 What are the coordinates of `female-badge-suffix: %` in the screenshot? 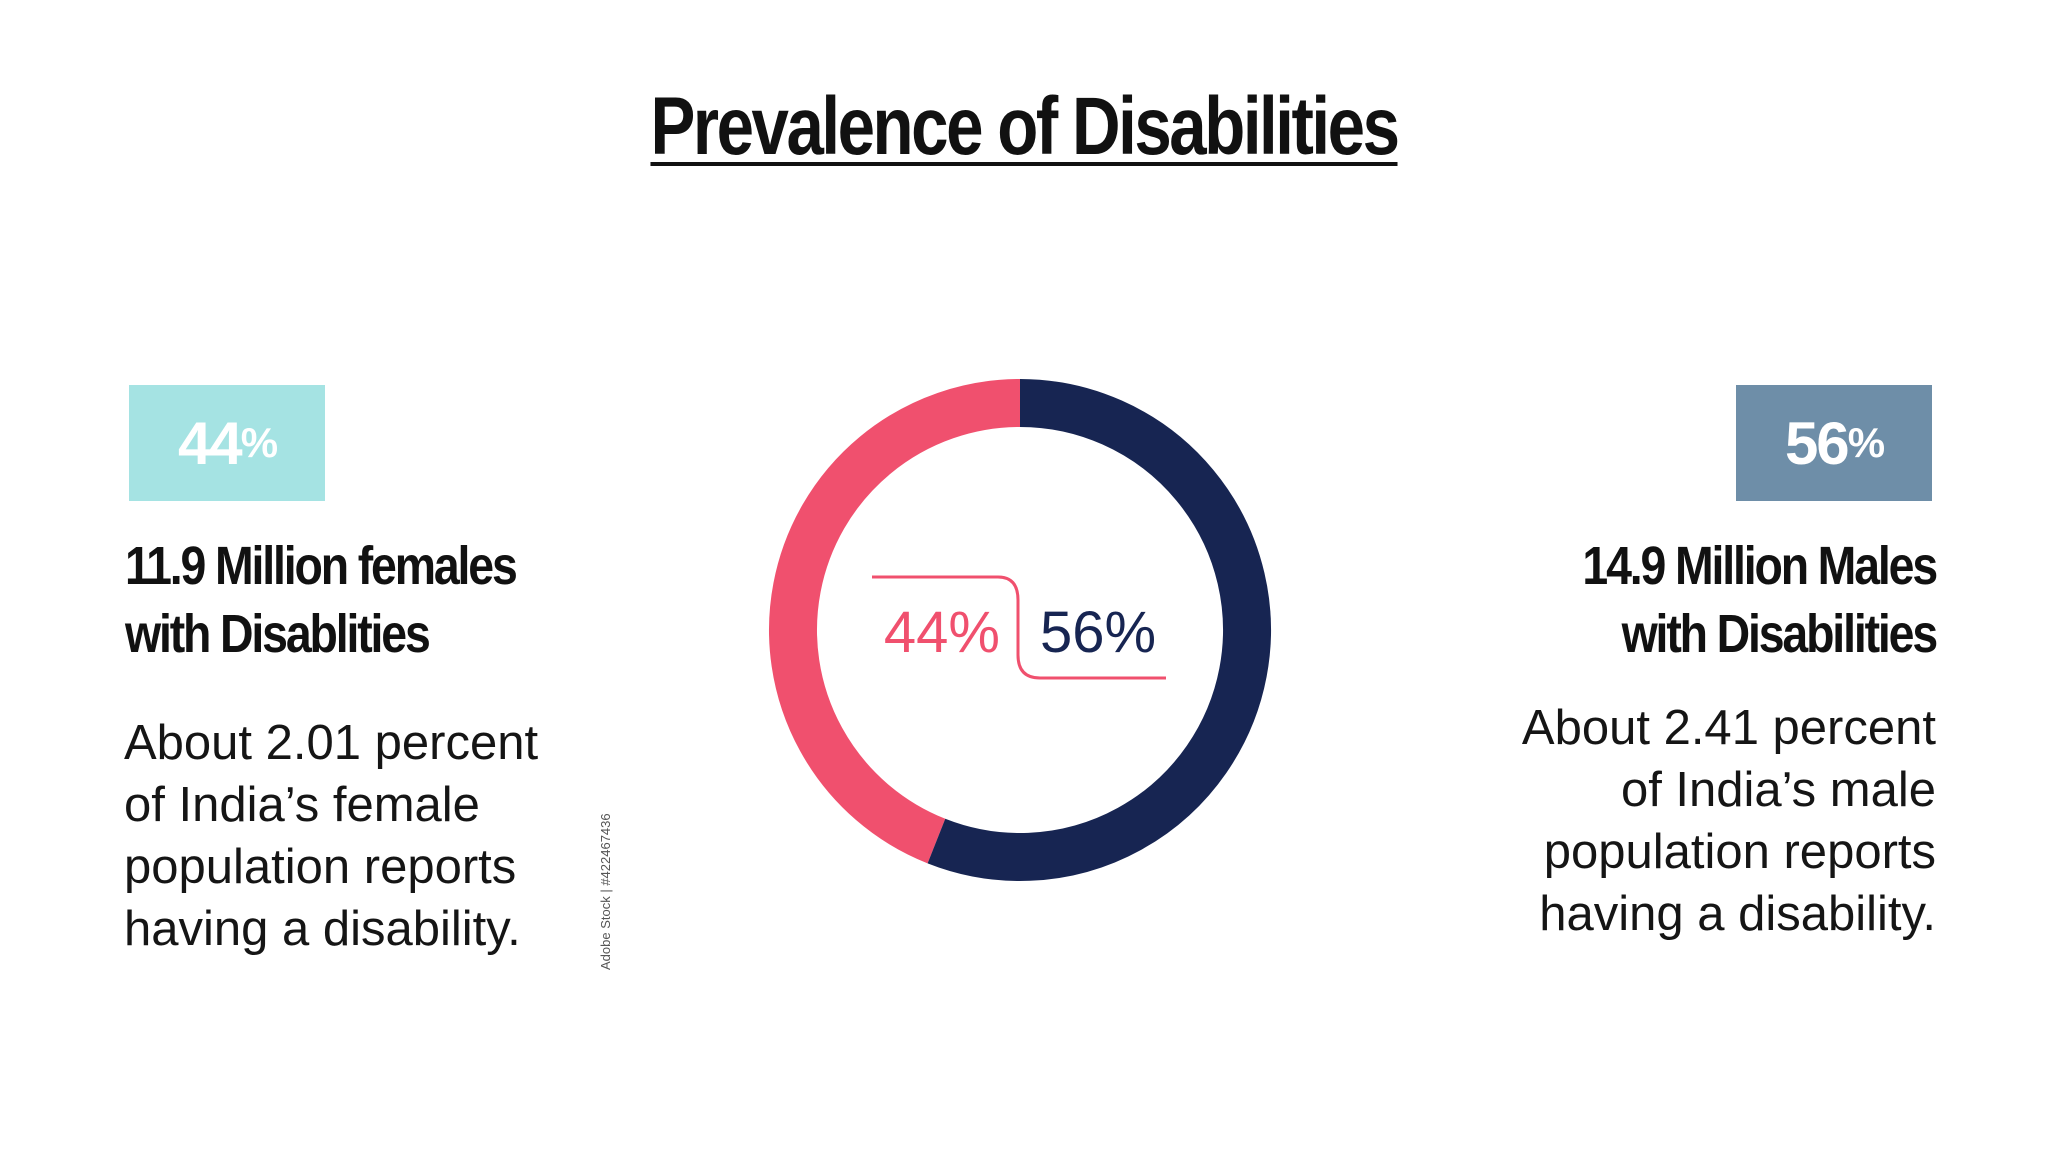 It's located at (259, 442).